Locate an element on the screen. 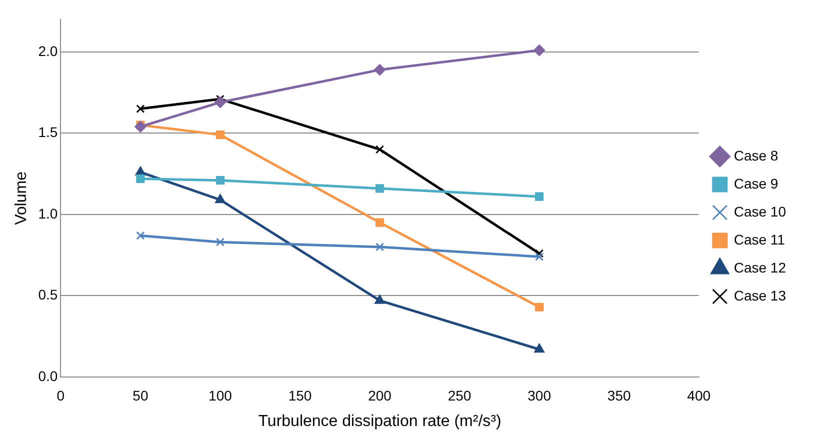 The width and height of the screenshot is (814, 443). legend-label: Case 10 is located at coordinates (760, 211).